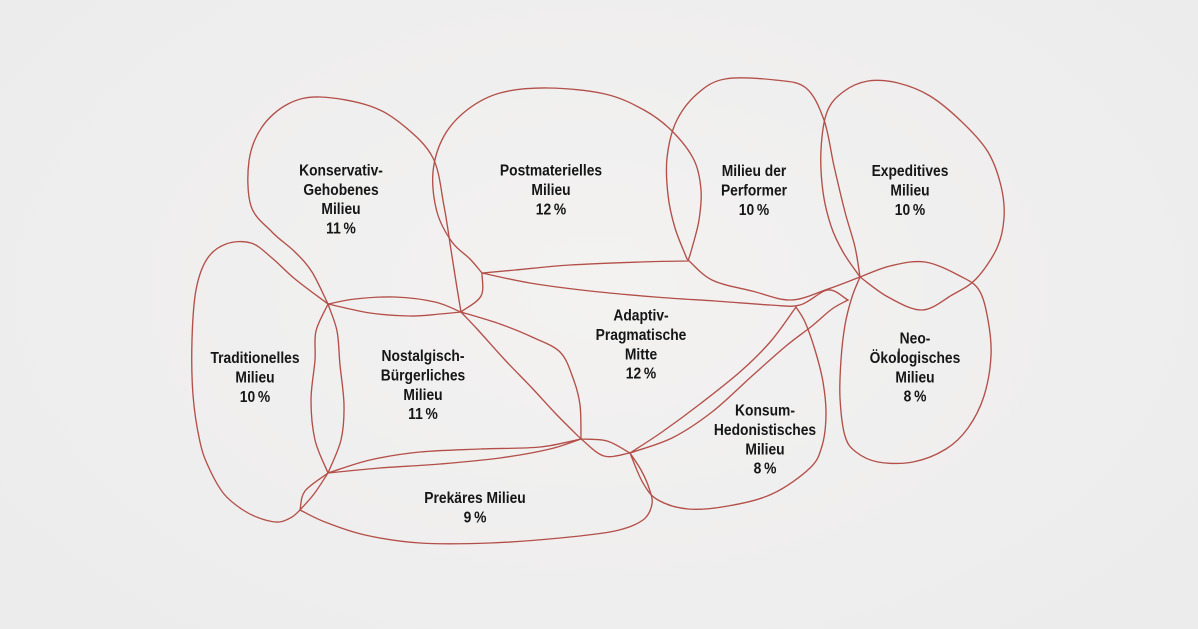 Image resolution: width=1198 pixels, height=629 pixels. Describe the element at coordinates (423, 375) in the screenshot. I see `svg-text: Bürgerliches` at that location.